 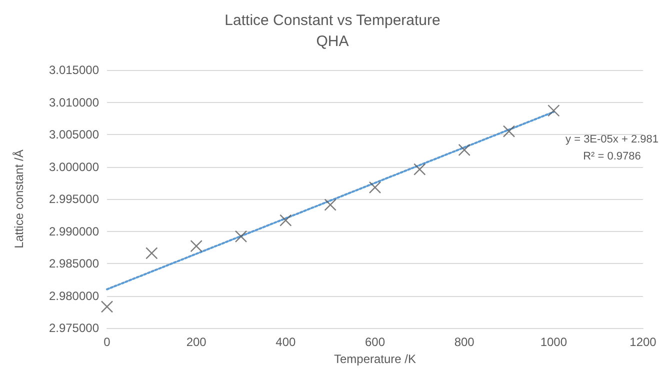 I want to click on y-tick-label: 3.015000, so click(x=74, y=70).